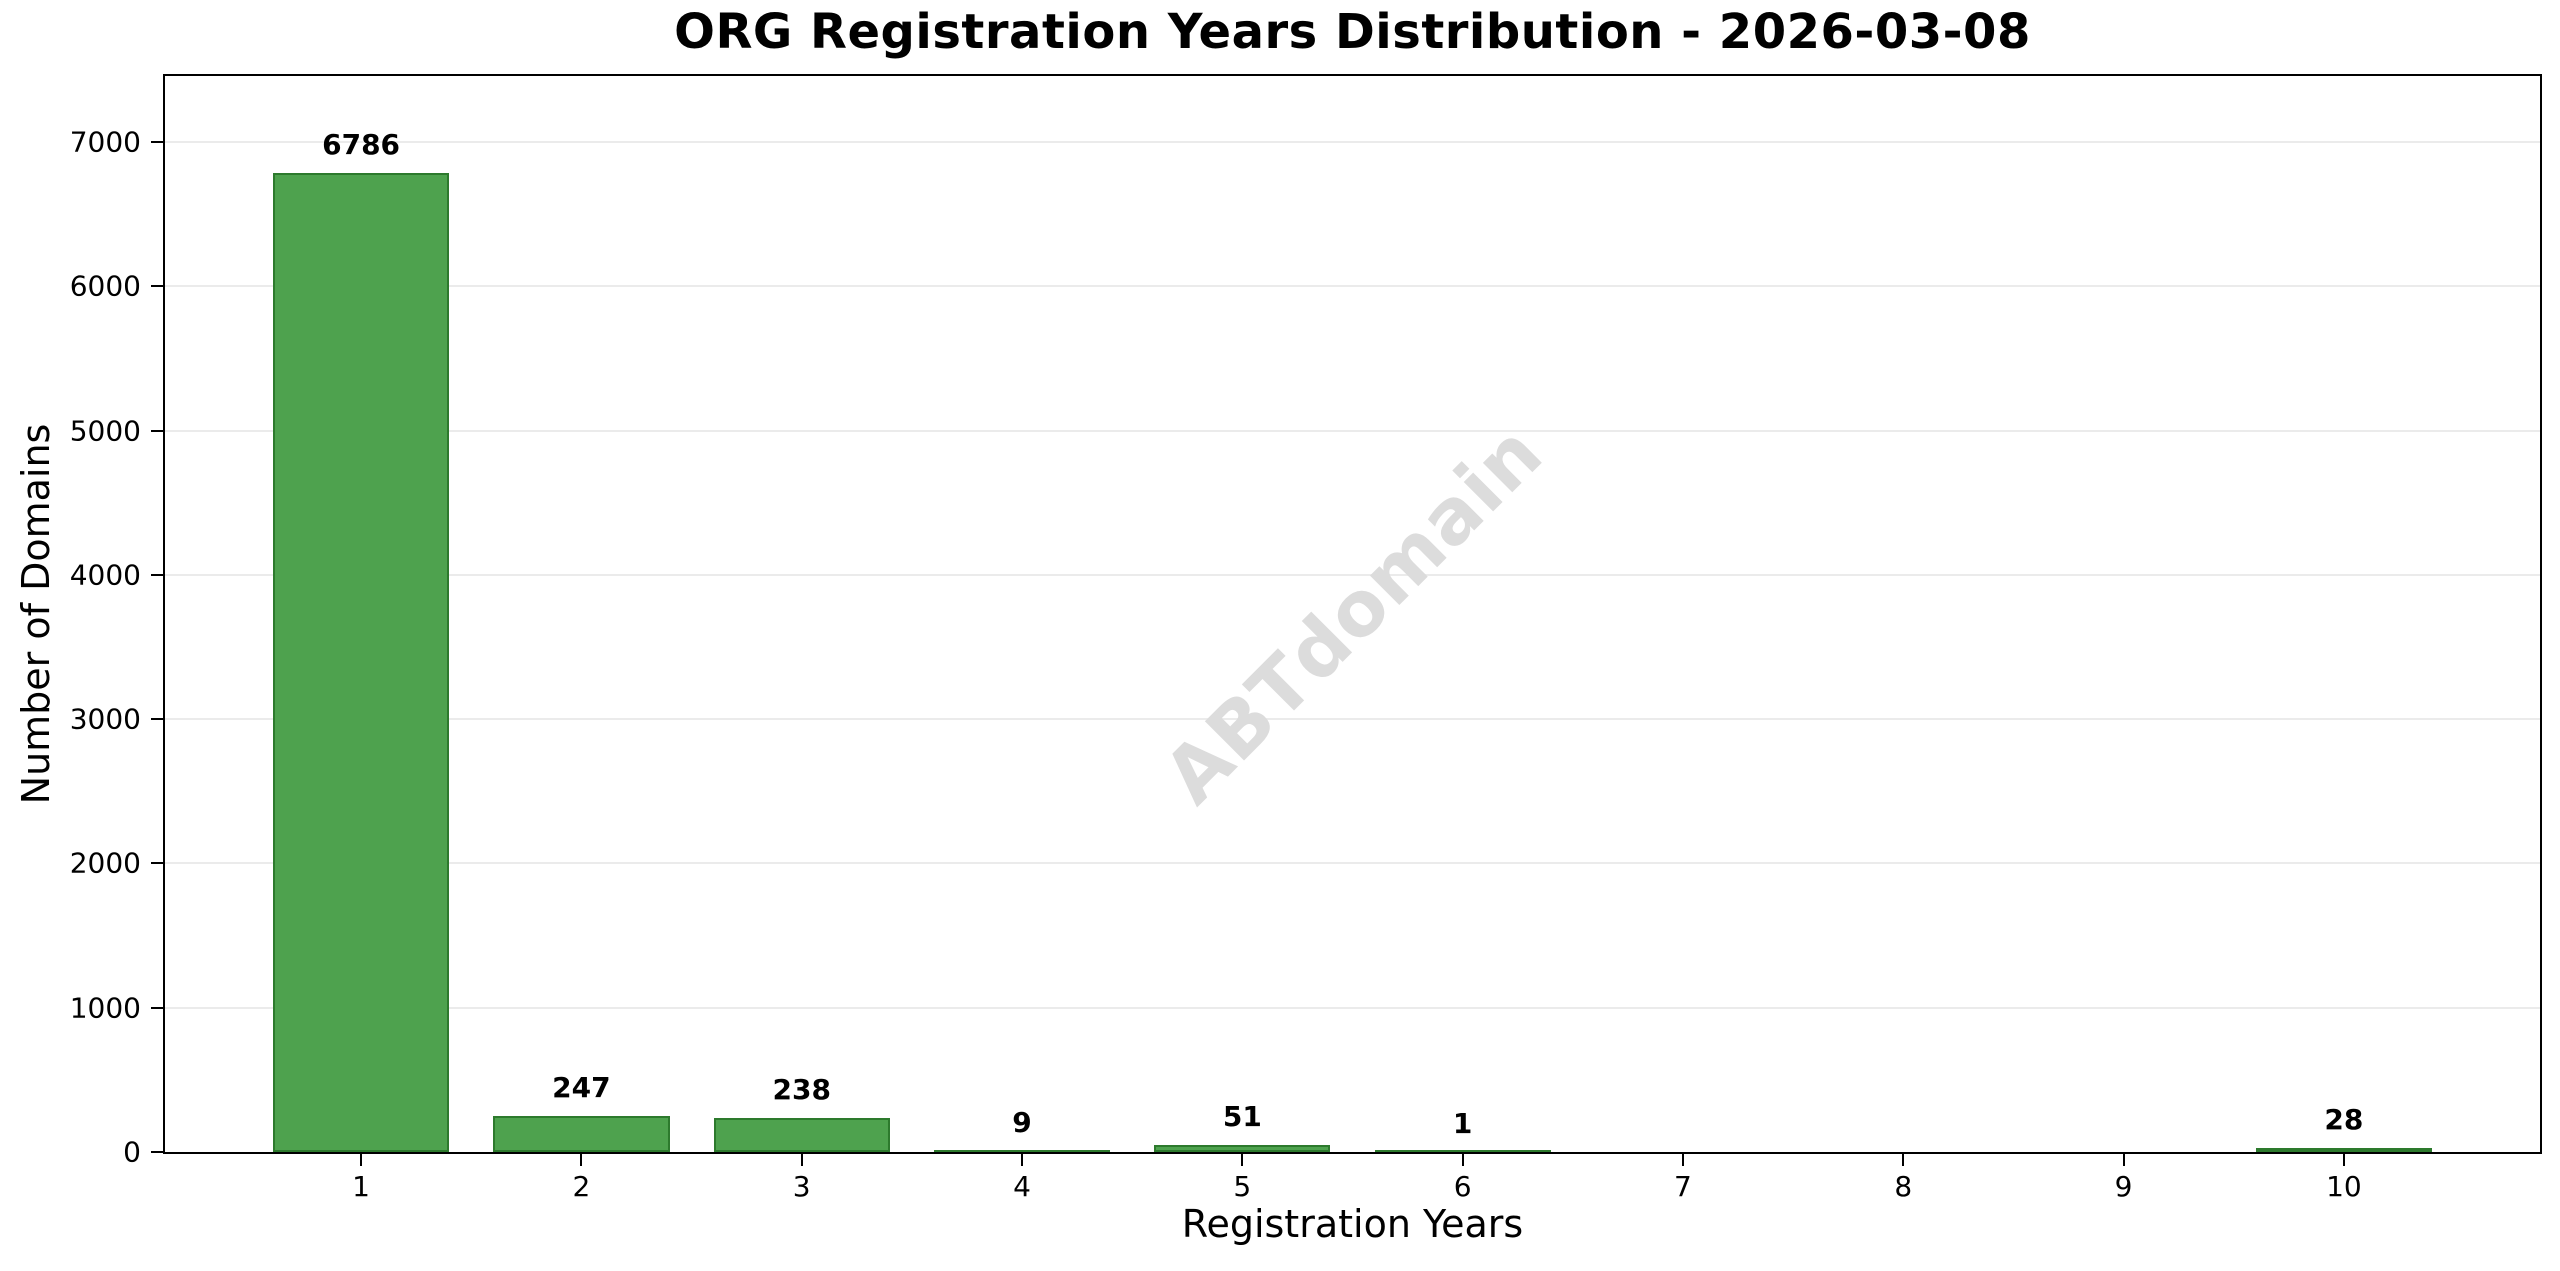 This screenshot has height=1271, width=2560. What do you see at coordinates (581, 1186) in the screenshot?
I see `x-tick-label: 2` at bounding box center [581, 1186].